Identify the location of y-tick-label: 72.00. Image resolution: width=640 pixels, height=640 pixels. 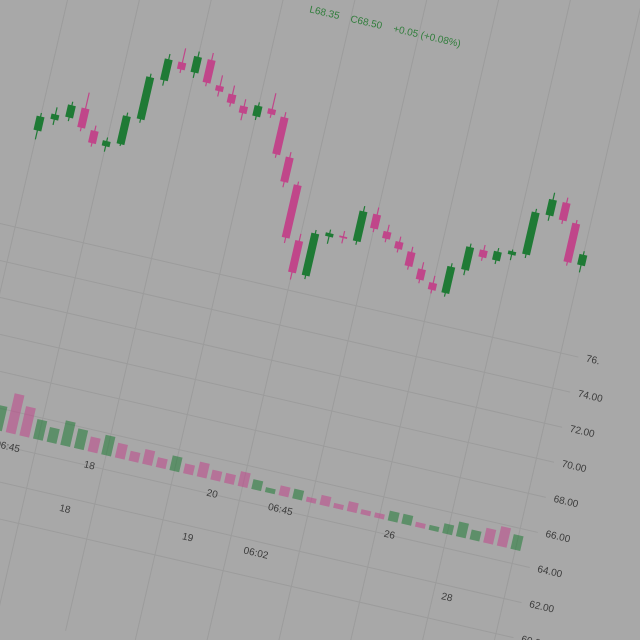
(582, 432).